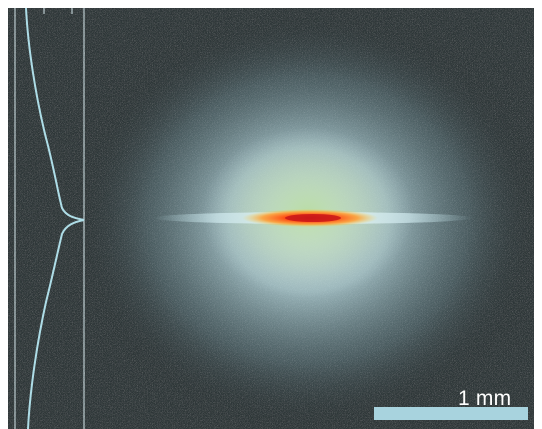 The height and width of the screenshot is (429, 542). What do you see at coordinates (313, 218) in the screenshot?
I see `beam-core-peak` at bounding box center [313, 218].